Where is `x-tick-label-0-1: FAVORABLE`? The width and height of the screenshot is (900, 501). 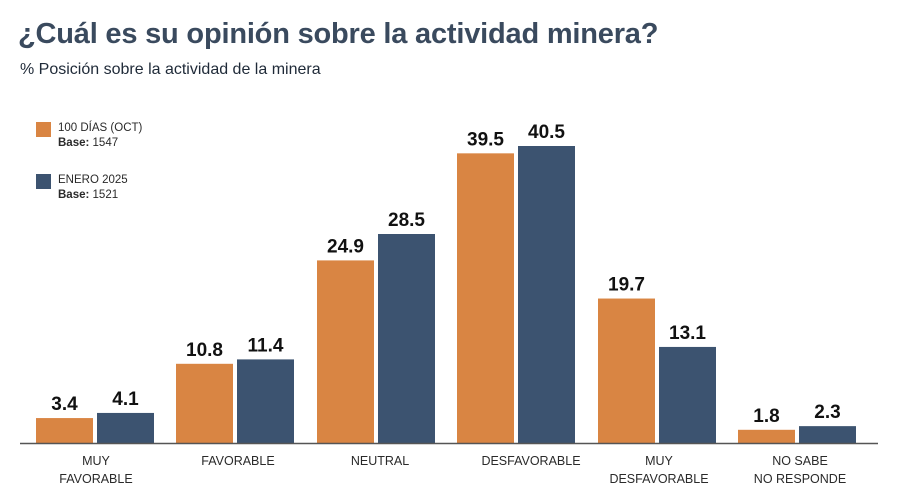
x-tick-label-0-1: FAVORABLE is located at coordinates (95, 479).